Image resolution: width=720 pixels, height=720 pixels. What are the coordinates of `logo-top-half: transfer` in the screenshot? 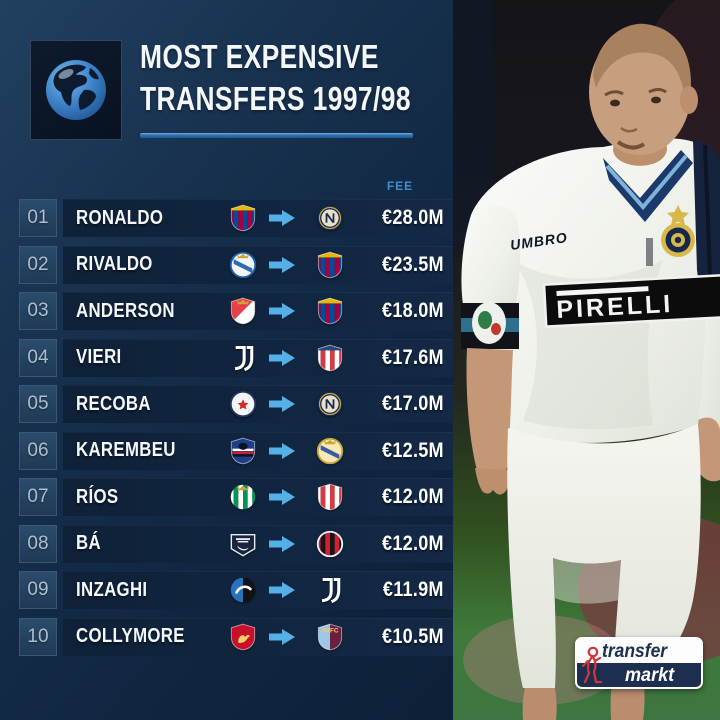 It's located at (639, 651).